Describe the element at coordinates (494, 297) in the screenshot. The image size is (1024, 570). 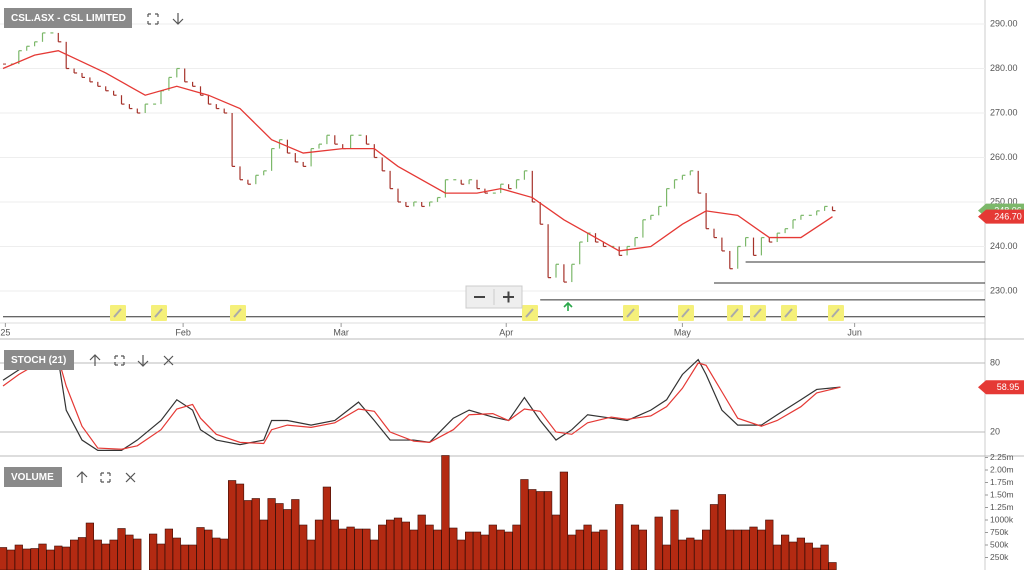
I see `zoom-control` at that location.